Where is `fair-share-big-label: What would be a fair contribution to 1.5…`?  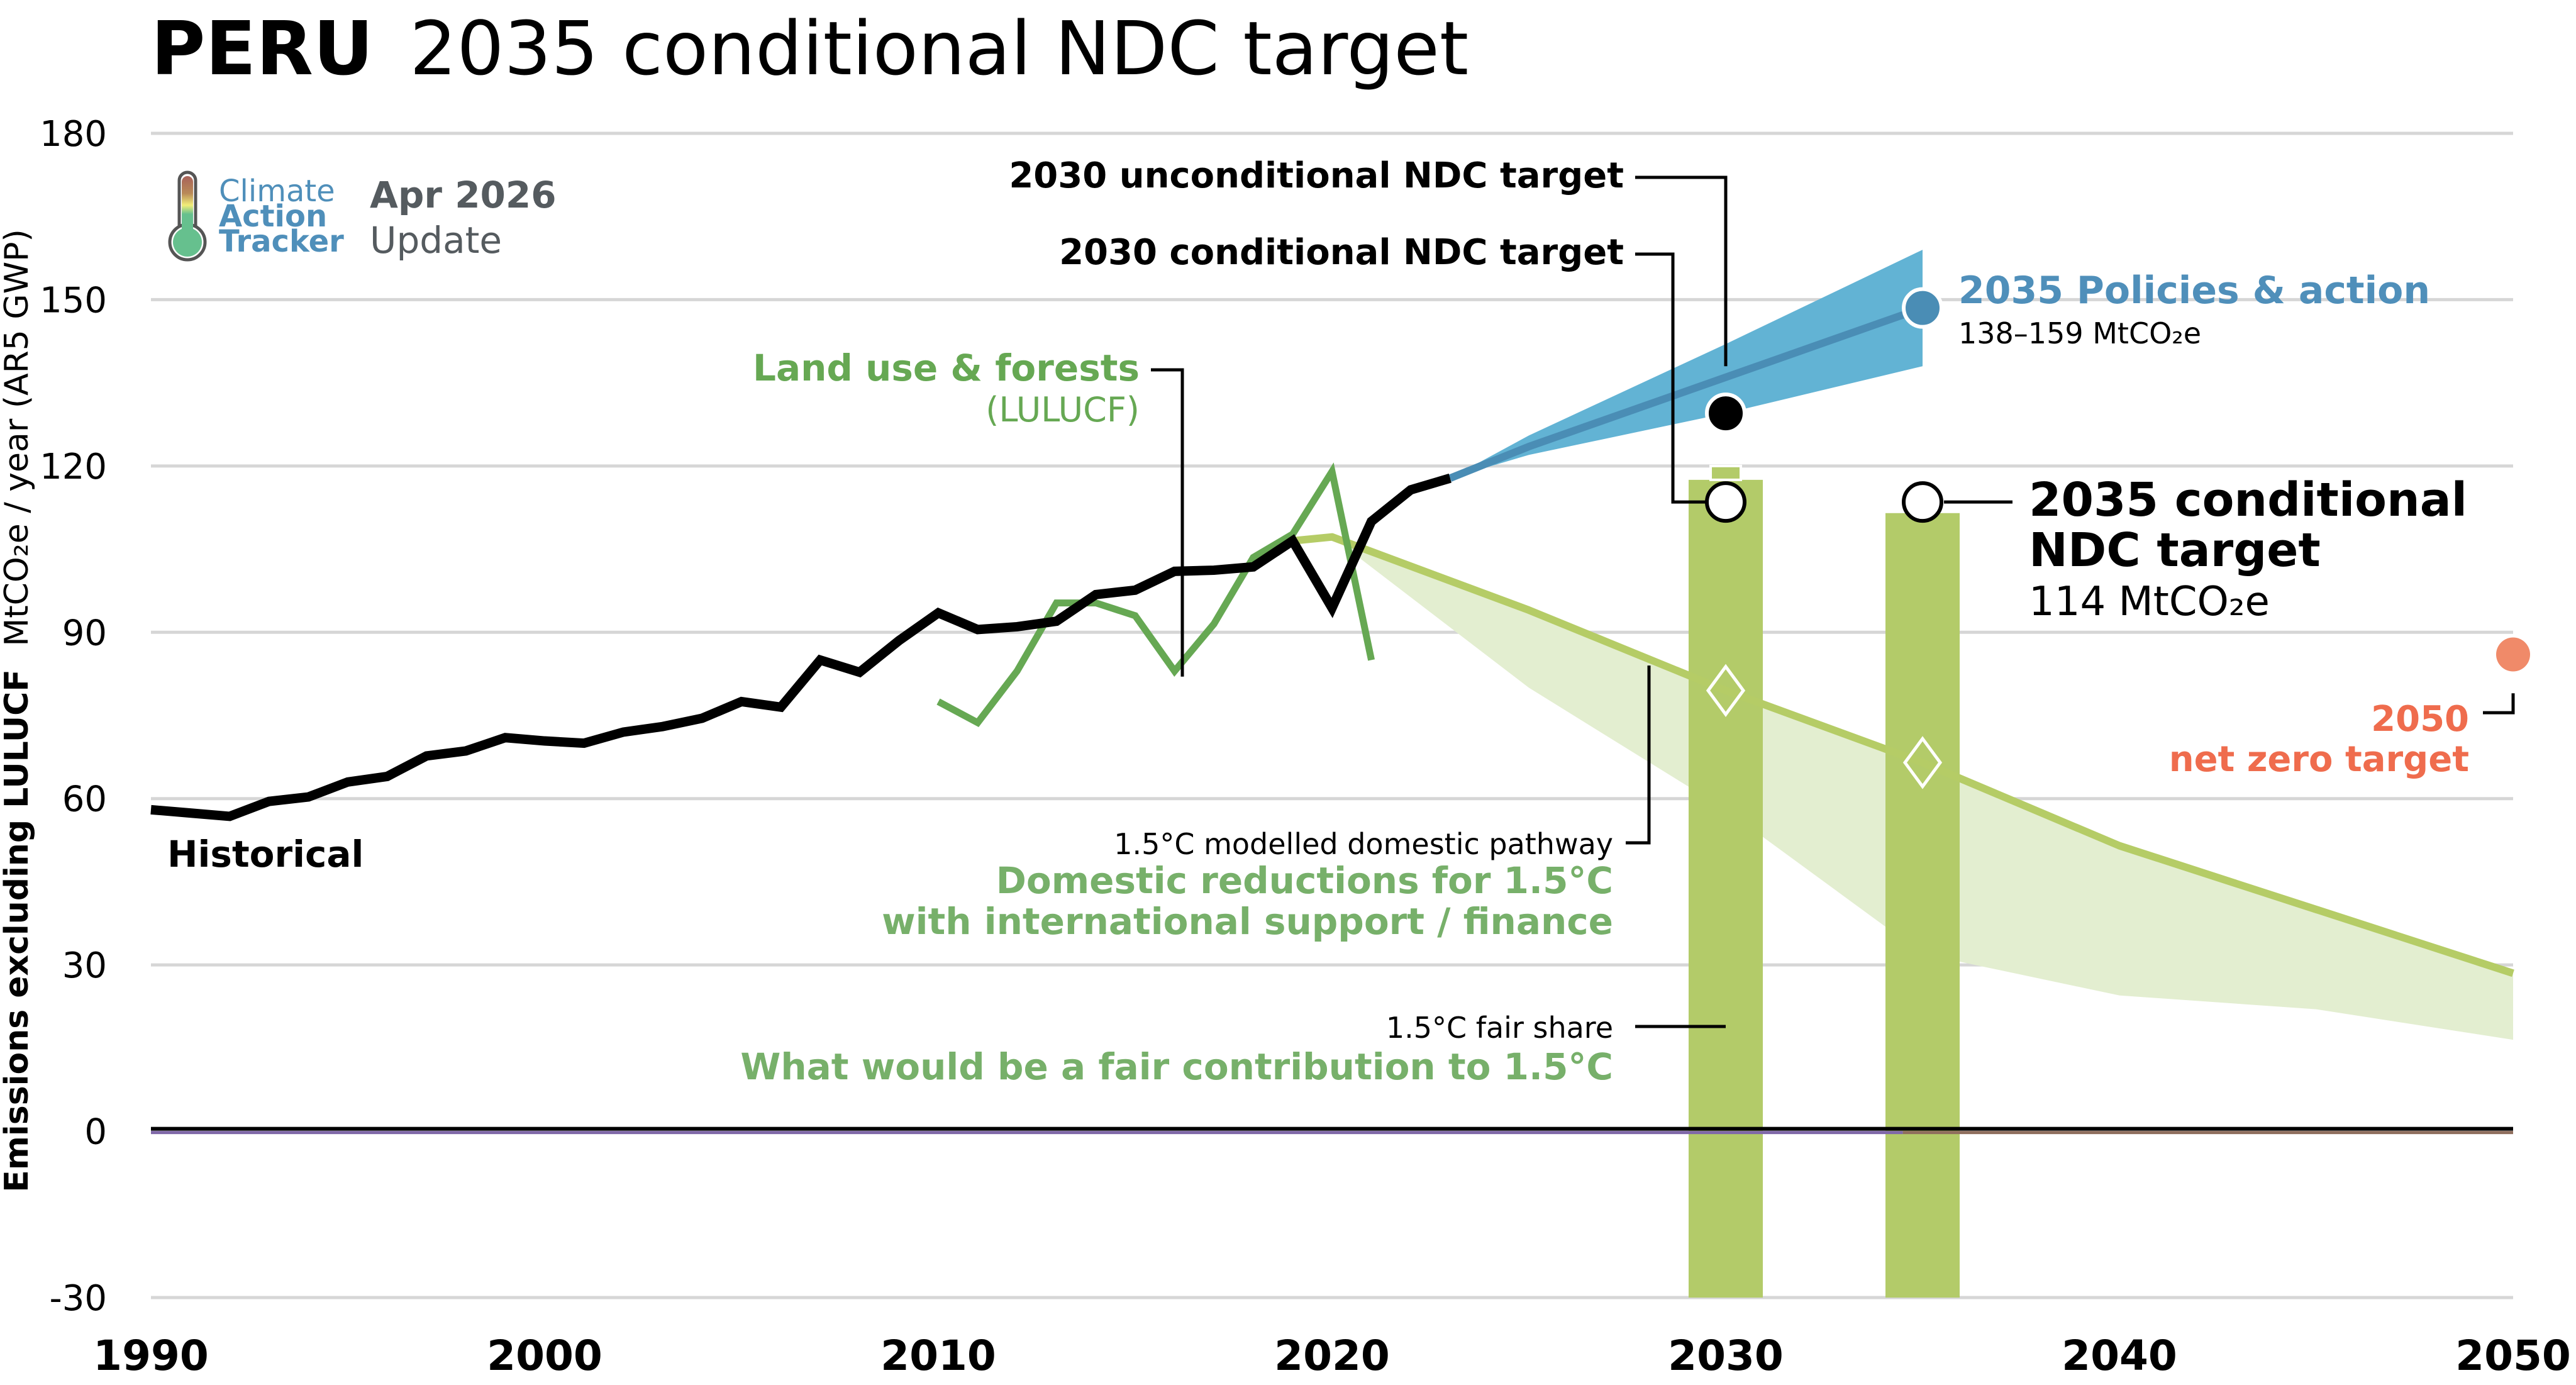
fair-share-big-label: What would be a fair contribution to 1.5… is located at coordinates (1176, 1066).